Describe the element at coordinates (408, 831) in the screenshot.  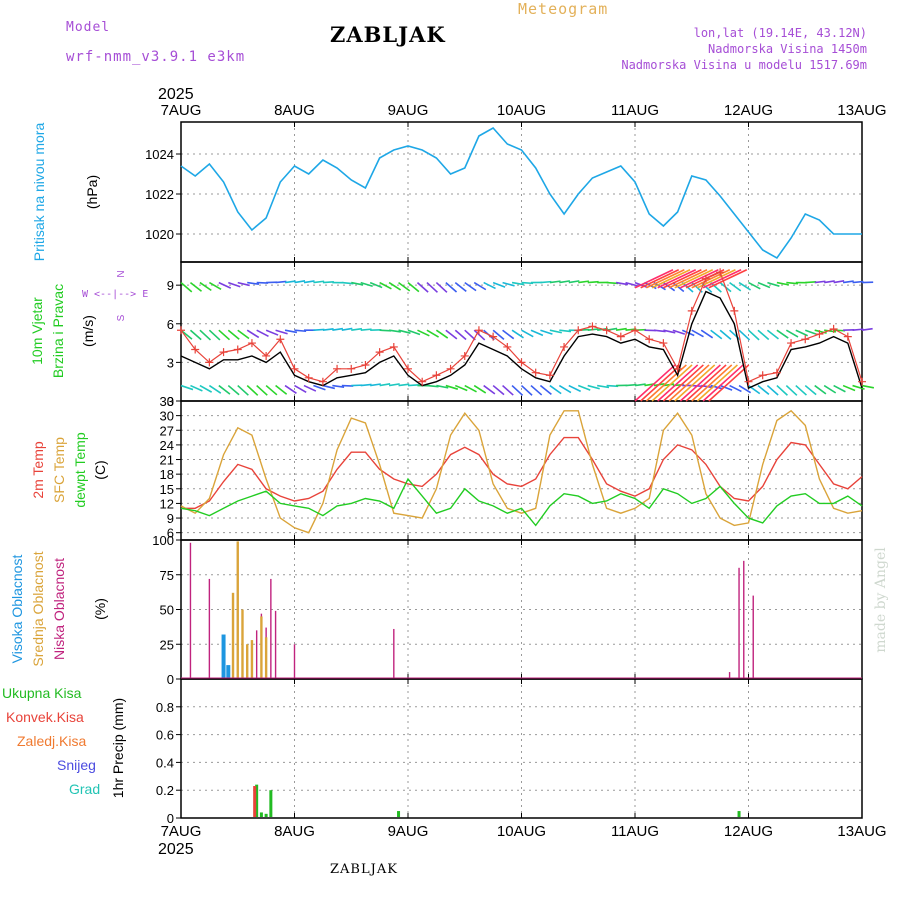
I see `x-date-label: 9AUG` at that location.